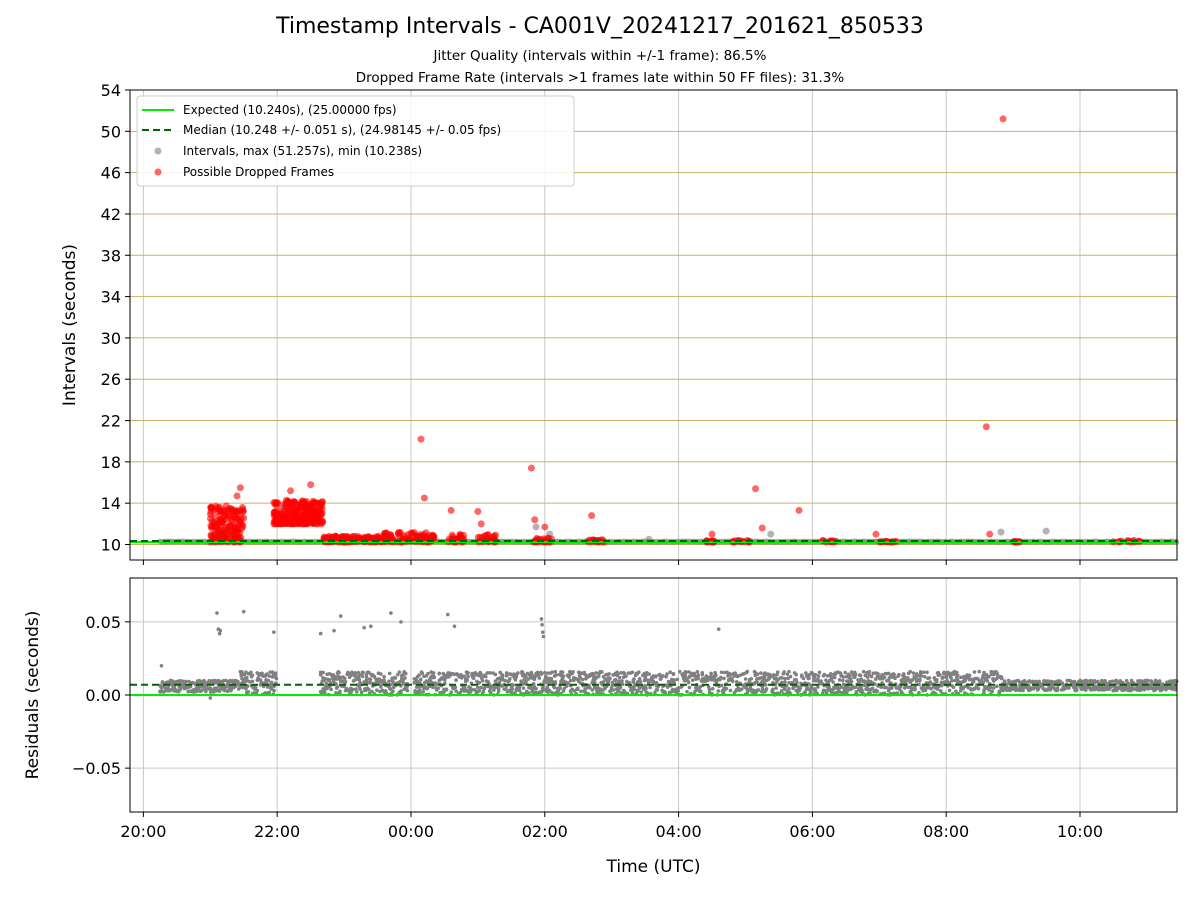 This screenshot has height=900, width=1200. What do you see at coordinates (946, 831) in the screenshot?
I see `x-tick-label: 08:00` at bounding box center [946, 831].